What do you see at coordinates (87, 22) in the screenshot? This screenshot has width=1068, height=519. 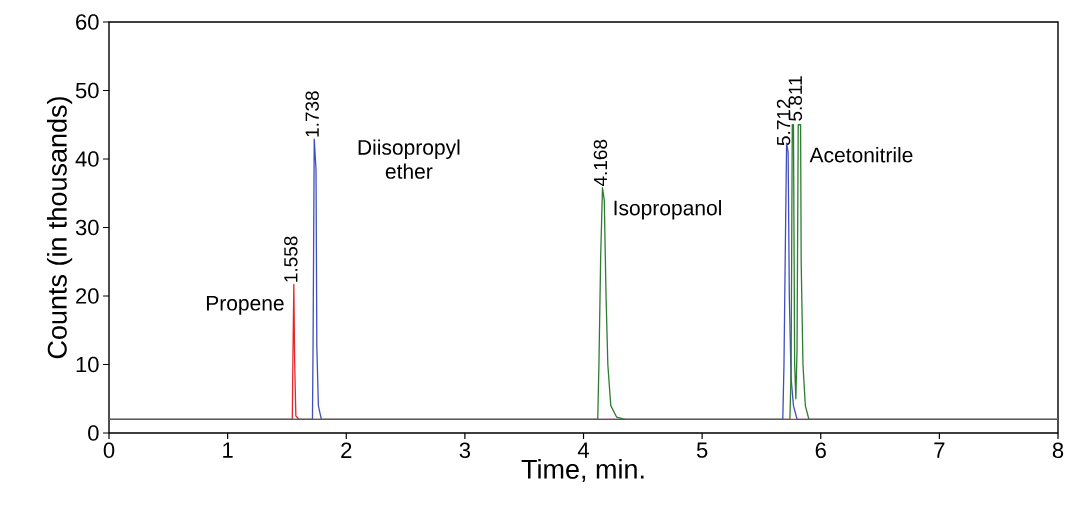 I see `y-tick-label: 60` at bounding box center [87, 22].